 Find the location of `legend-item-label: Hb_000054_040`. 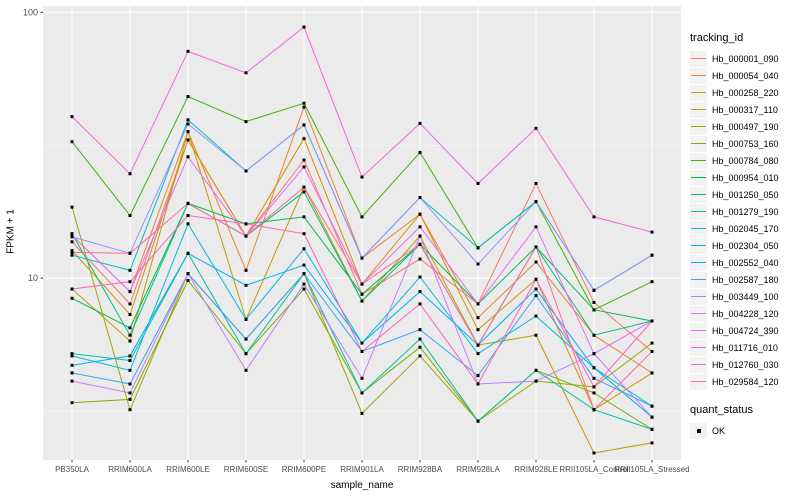

legend-item-label: Hb_000054_040 is located at coordinates (745, 75).